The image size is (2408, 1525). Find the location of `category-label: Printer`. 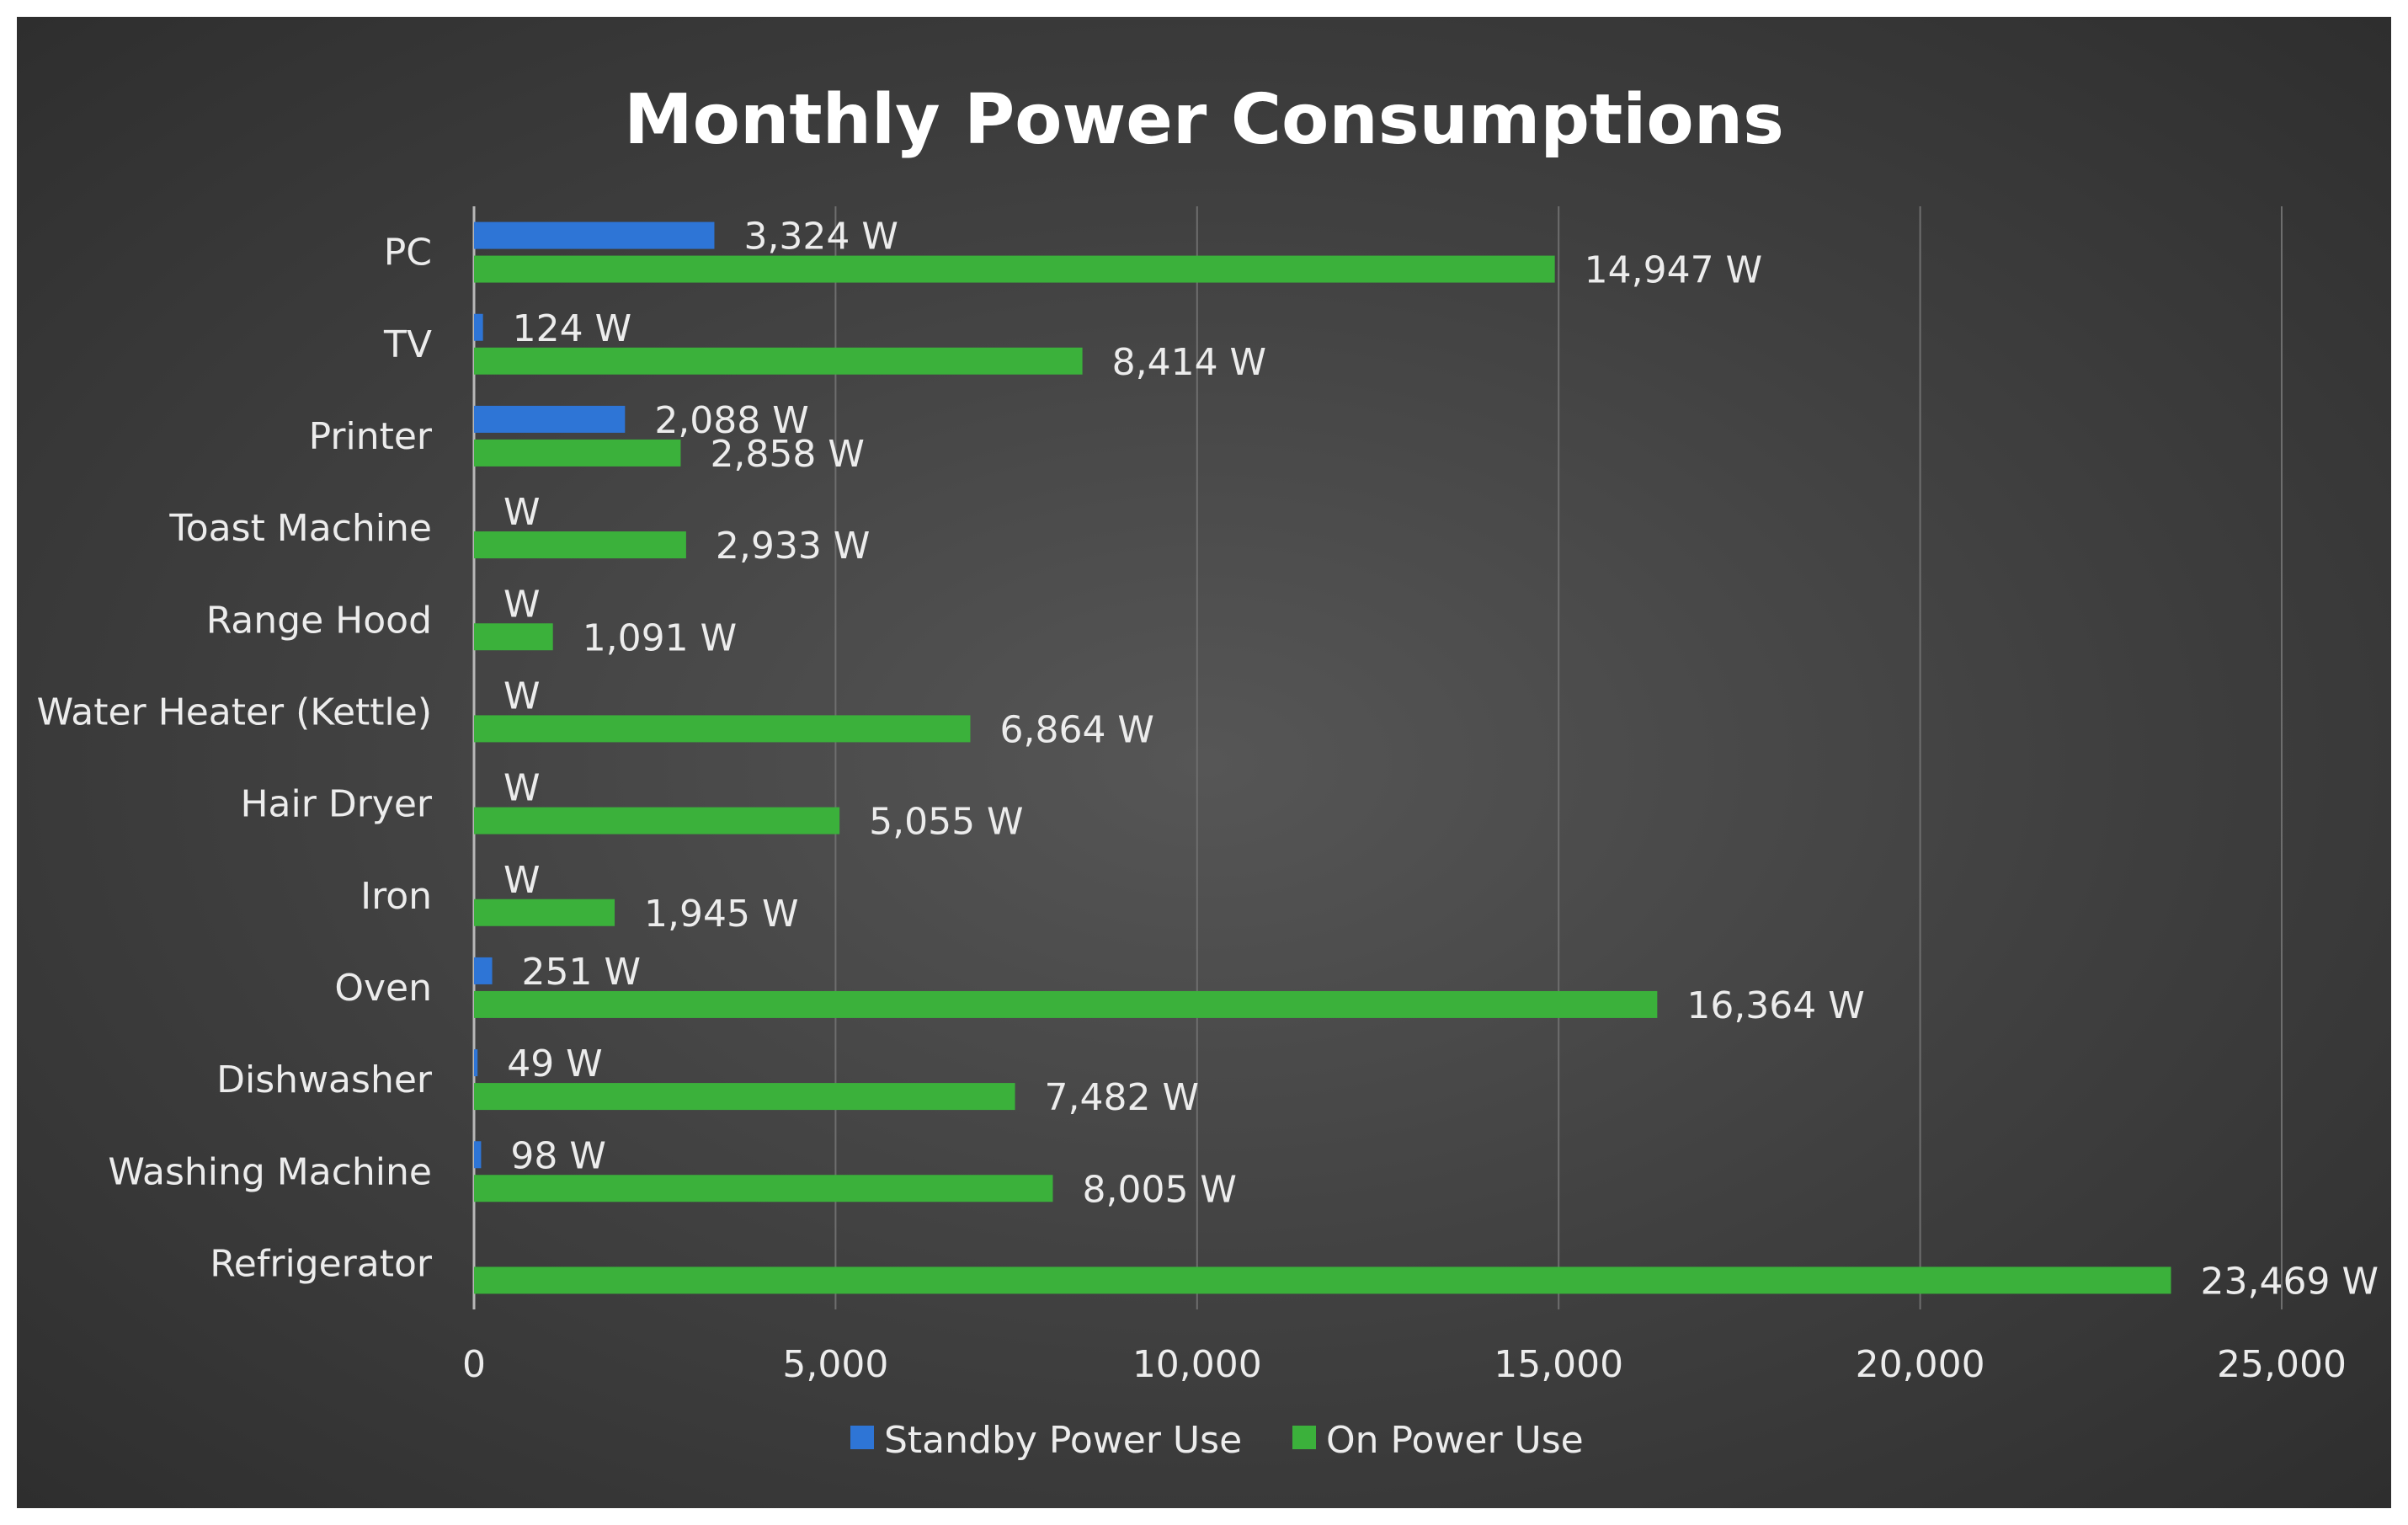

category-label: Printer is located at coordinates (371, 436).